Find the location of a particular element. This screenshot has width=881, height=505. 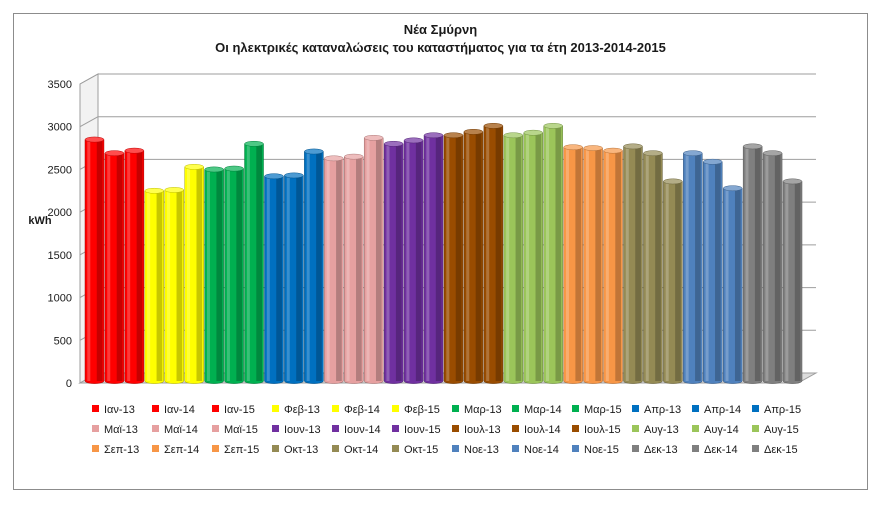

legend-label: Απρ-13 is located at coordinates (662, 410).